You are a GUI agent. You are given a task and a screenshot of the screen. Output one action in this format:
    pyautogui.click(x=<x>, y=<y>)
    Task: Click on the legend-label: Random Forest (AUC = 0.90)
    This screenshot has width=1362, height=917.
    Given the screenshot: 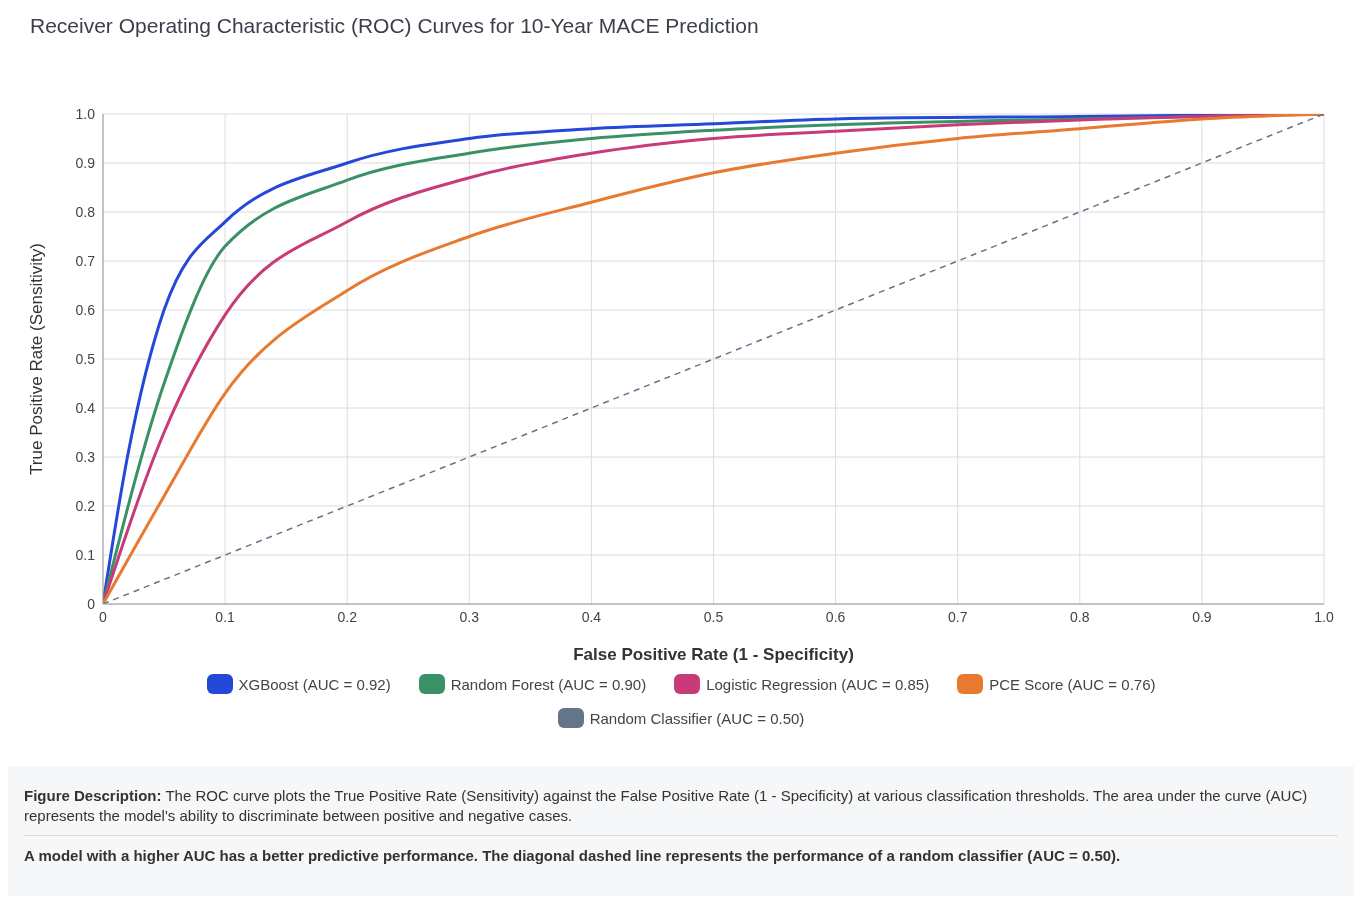 What is the action you would take?
    pyautogui.click(x=548, y=684)
    